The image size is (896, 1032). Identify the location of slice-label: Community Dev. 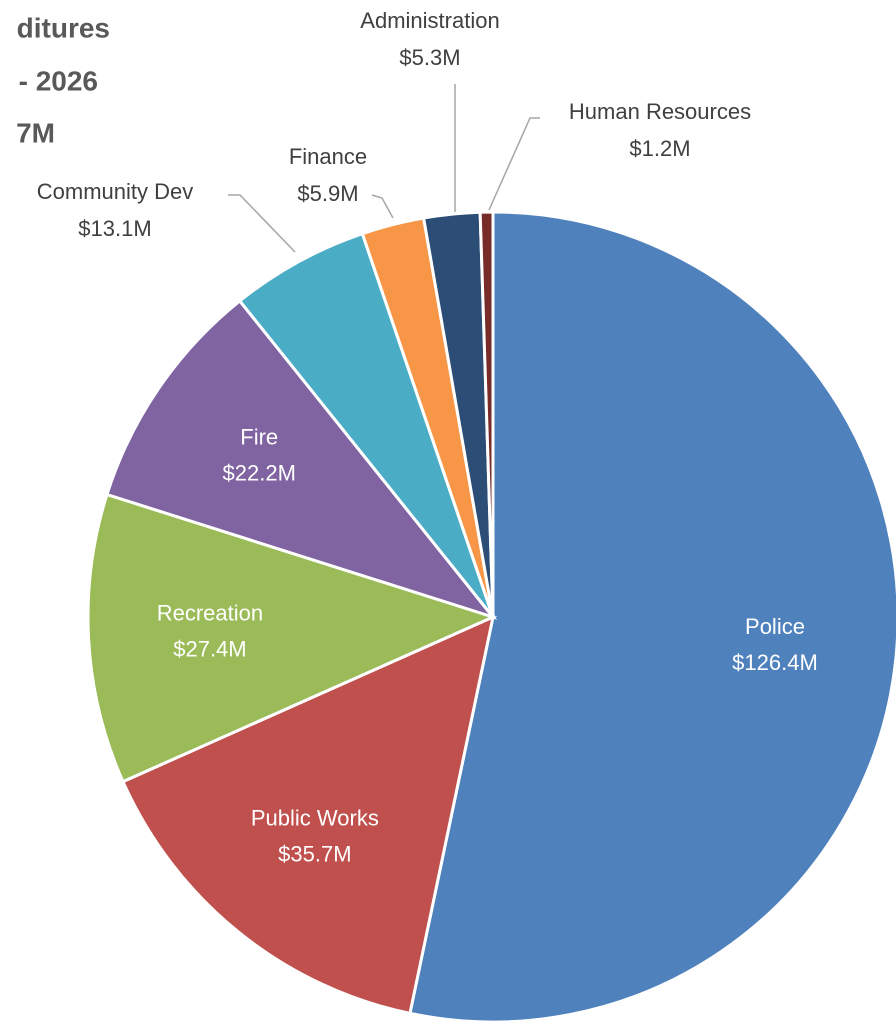
(115, 191).